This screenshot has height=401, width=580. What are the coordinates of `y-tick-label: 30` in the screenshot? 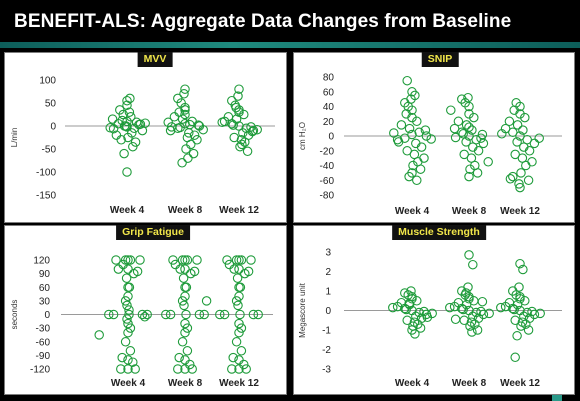 It's located at (45, 301).